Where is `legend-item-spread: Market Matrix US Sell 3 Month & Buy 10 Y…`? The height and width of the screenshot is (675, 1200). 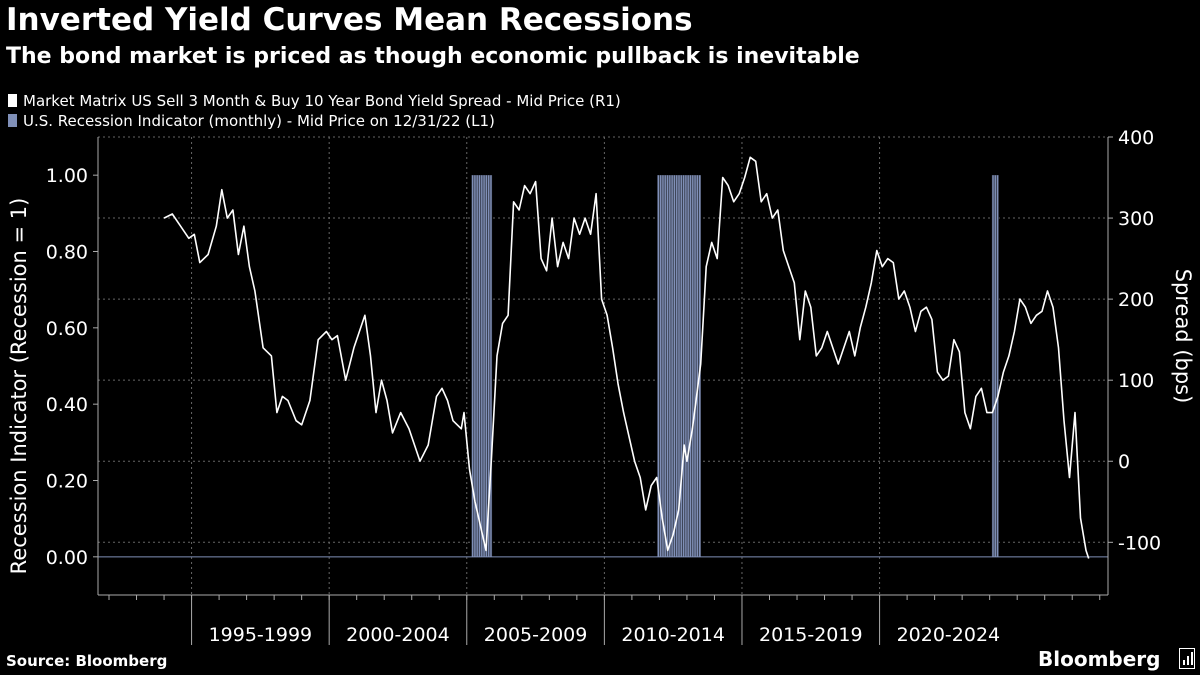
legend-item-spread: Market Matrix US Sell 3 Month & Buy 10 Y… is located at coordinates (314, 101).